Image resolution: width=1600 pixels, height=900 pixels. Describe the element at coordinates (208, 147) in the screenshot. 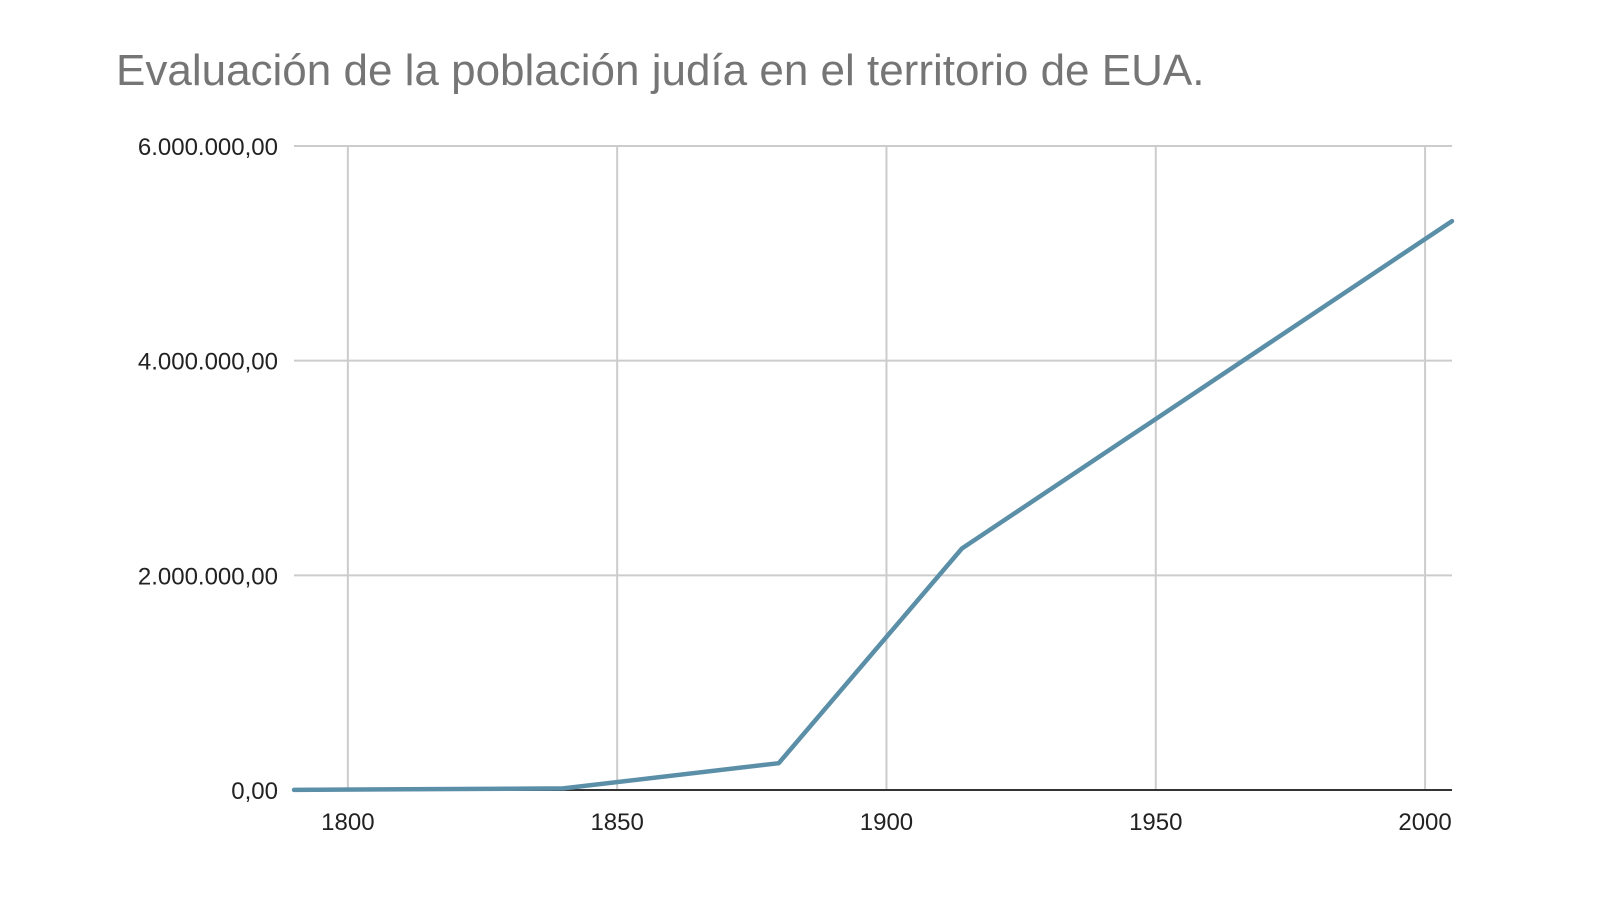

I see `y-tick-label: 6.000.000,00` at that location.